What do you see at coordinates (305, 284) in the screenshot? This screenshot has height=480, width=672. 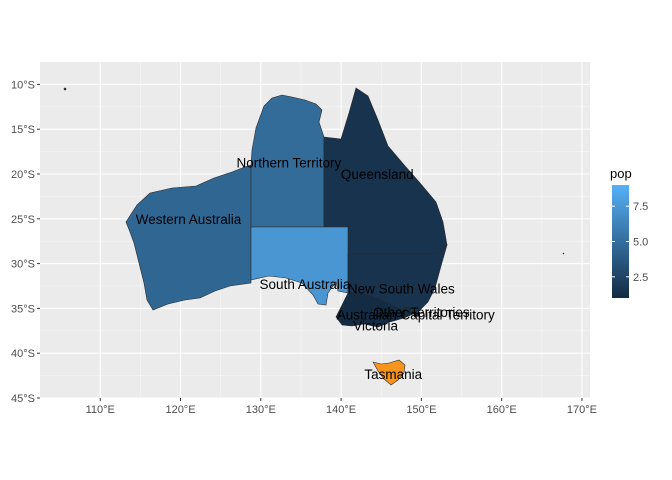 I see `region-label: South Australia` at bounding box center [305, 284].